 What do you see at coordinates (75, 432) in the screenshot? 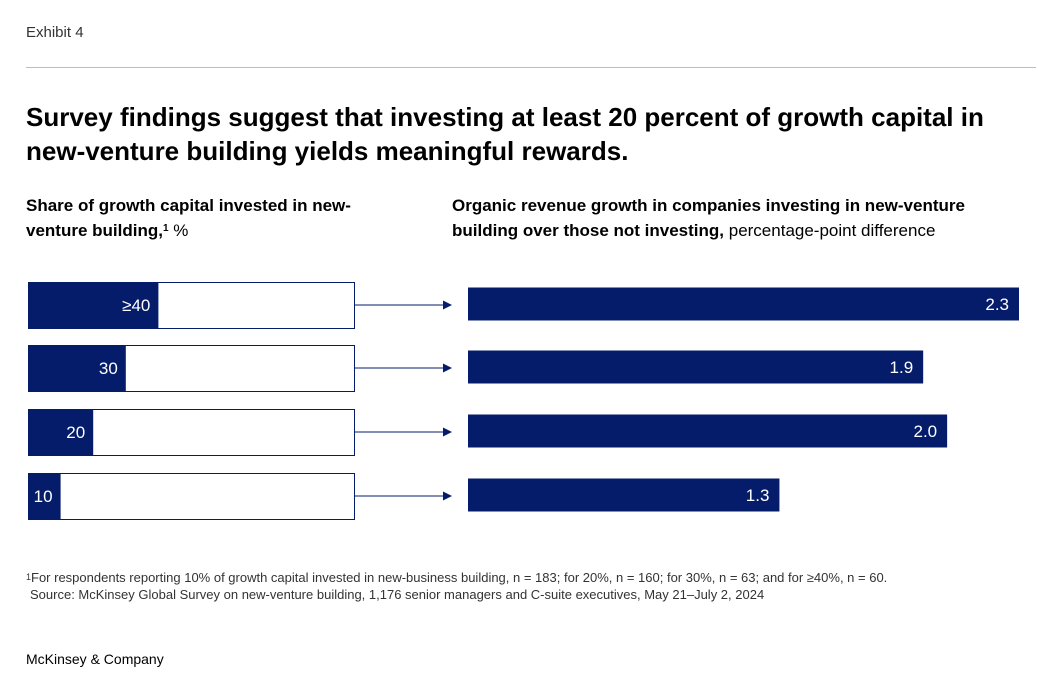
I see `share-label-2: 20` at bounding box center [75, 432].